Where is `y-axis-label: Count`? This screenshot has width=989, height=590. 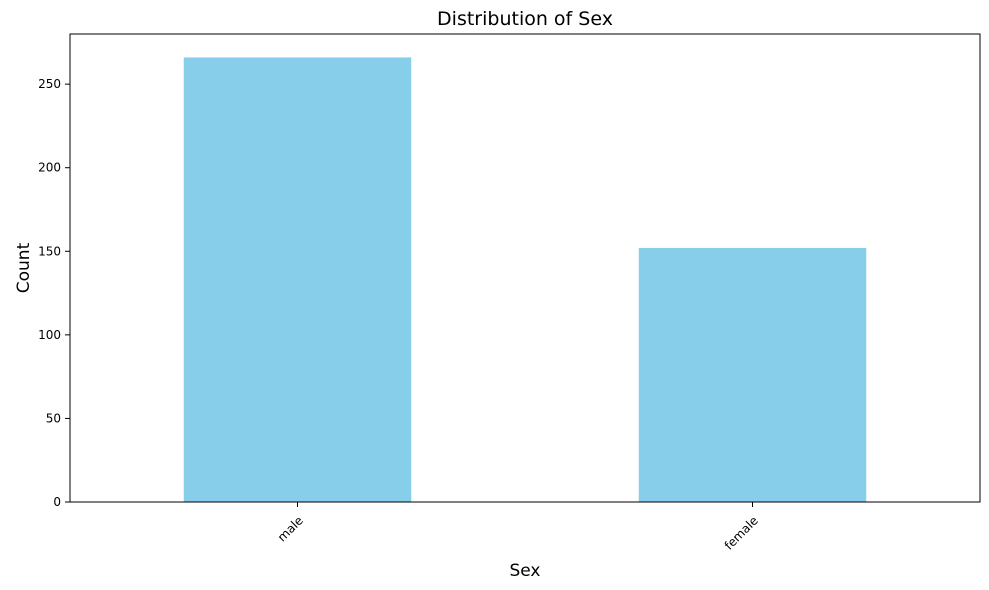
y-axis-label: Count is located at coordinates (24, 267).